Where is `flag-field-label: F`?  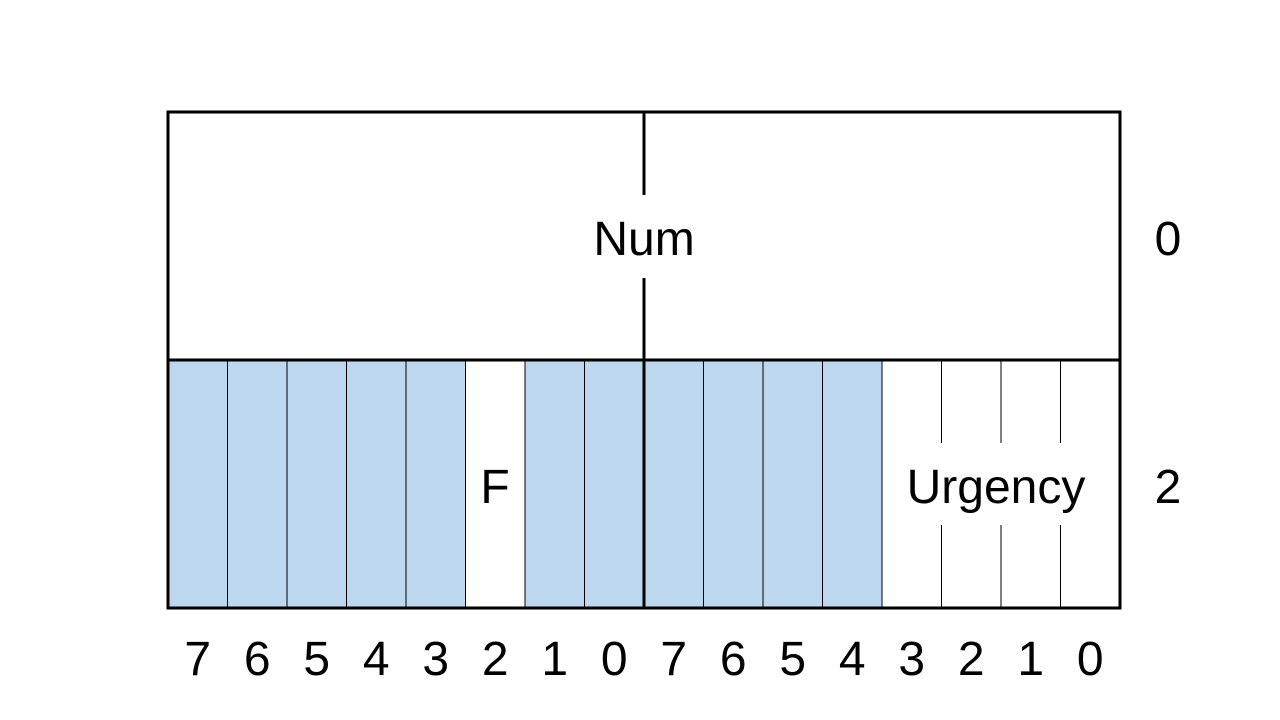
flag-field-label: F is located at coordinates (494, 487).